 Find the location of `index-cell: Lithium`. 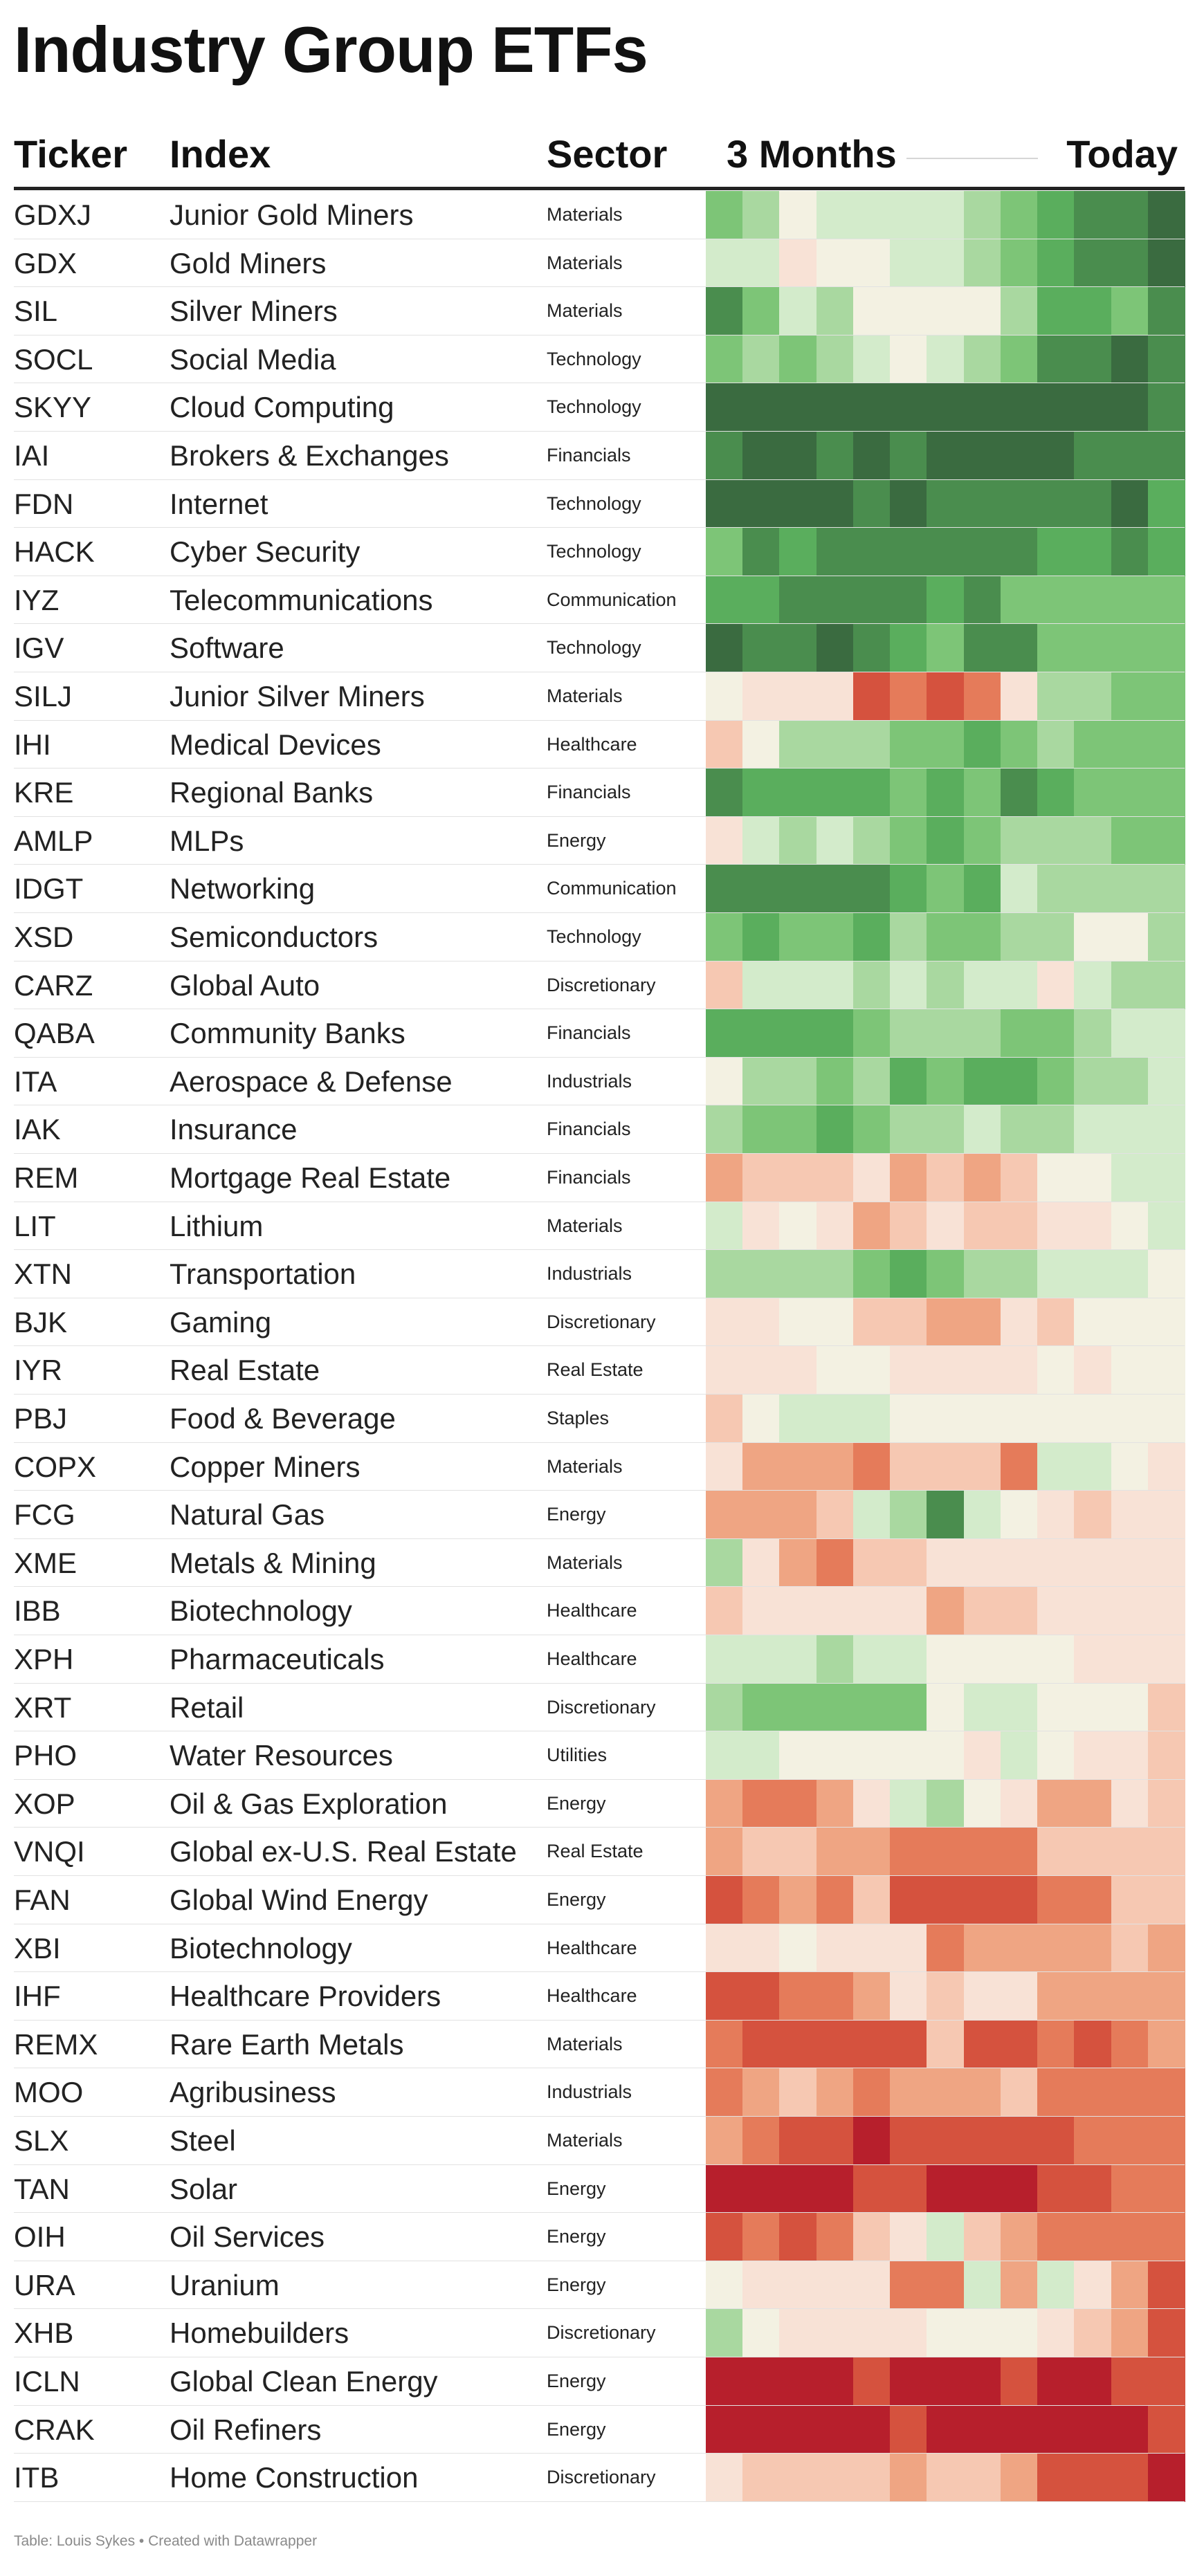

index-cell: Lithium is located at coordinates (217, 1225).